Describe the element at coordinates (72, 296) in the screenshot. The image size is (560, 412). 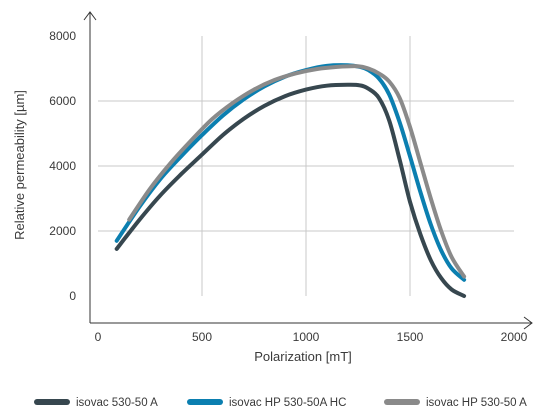
I see `y-tick-label: 0` at that location.